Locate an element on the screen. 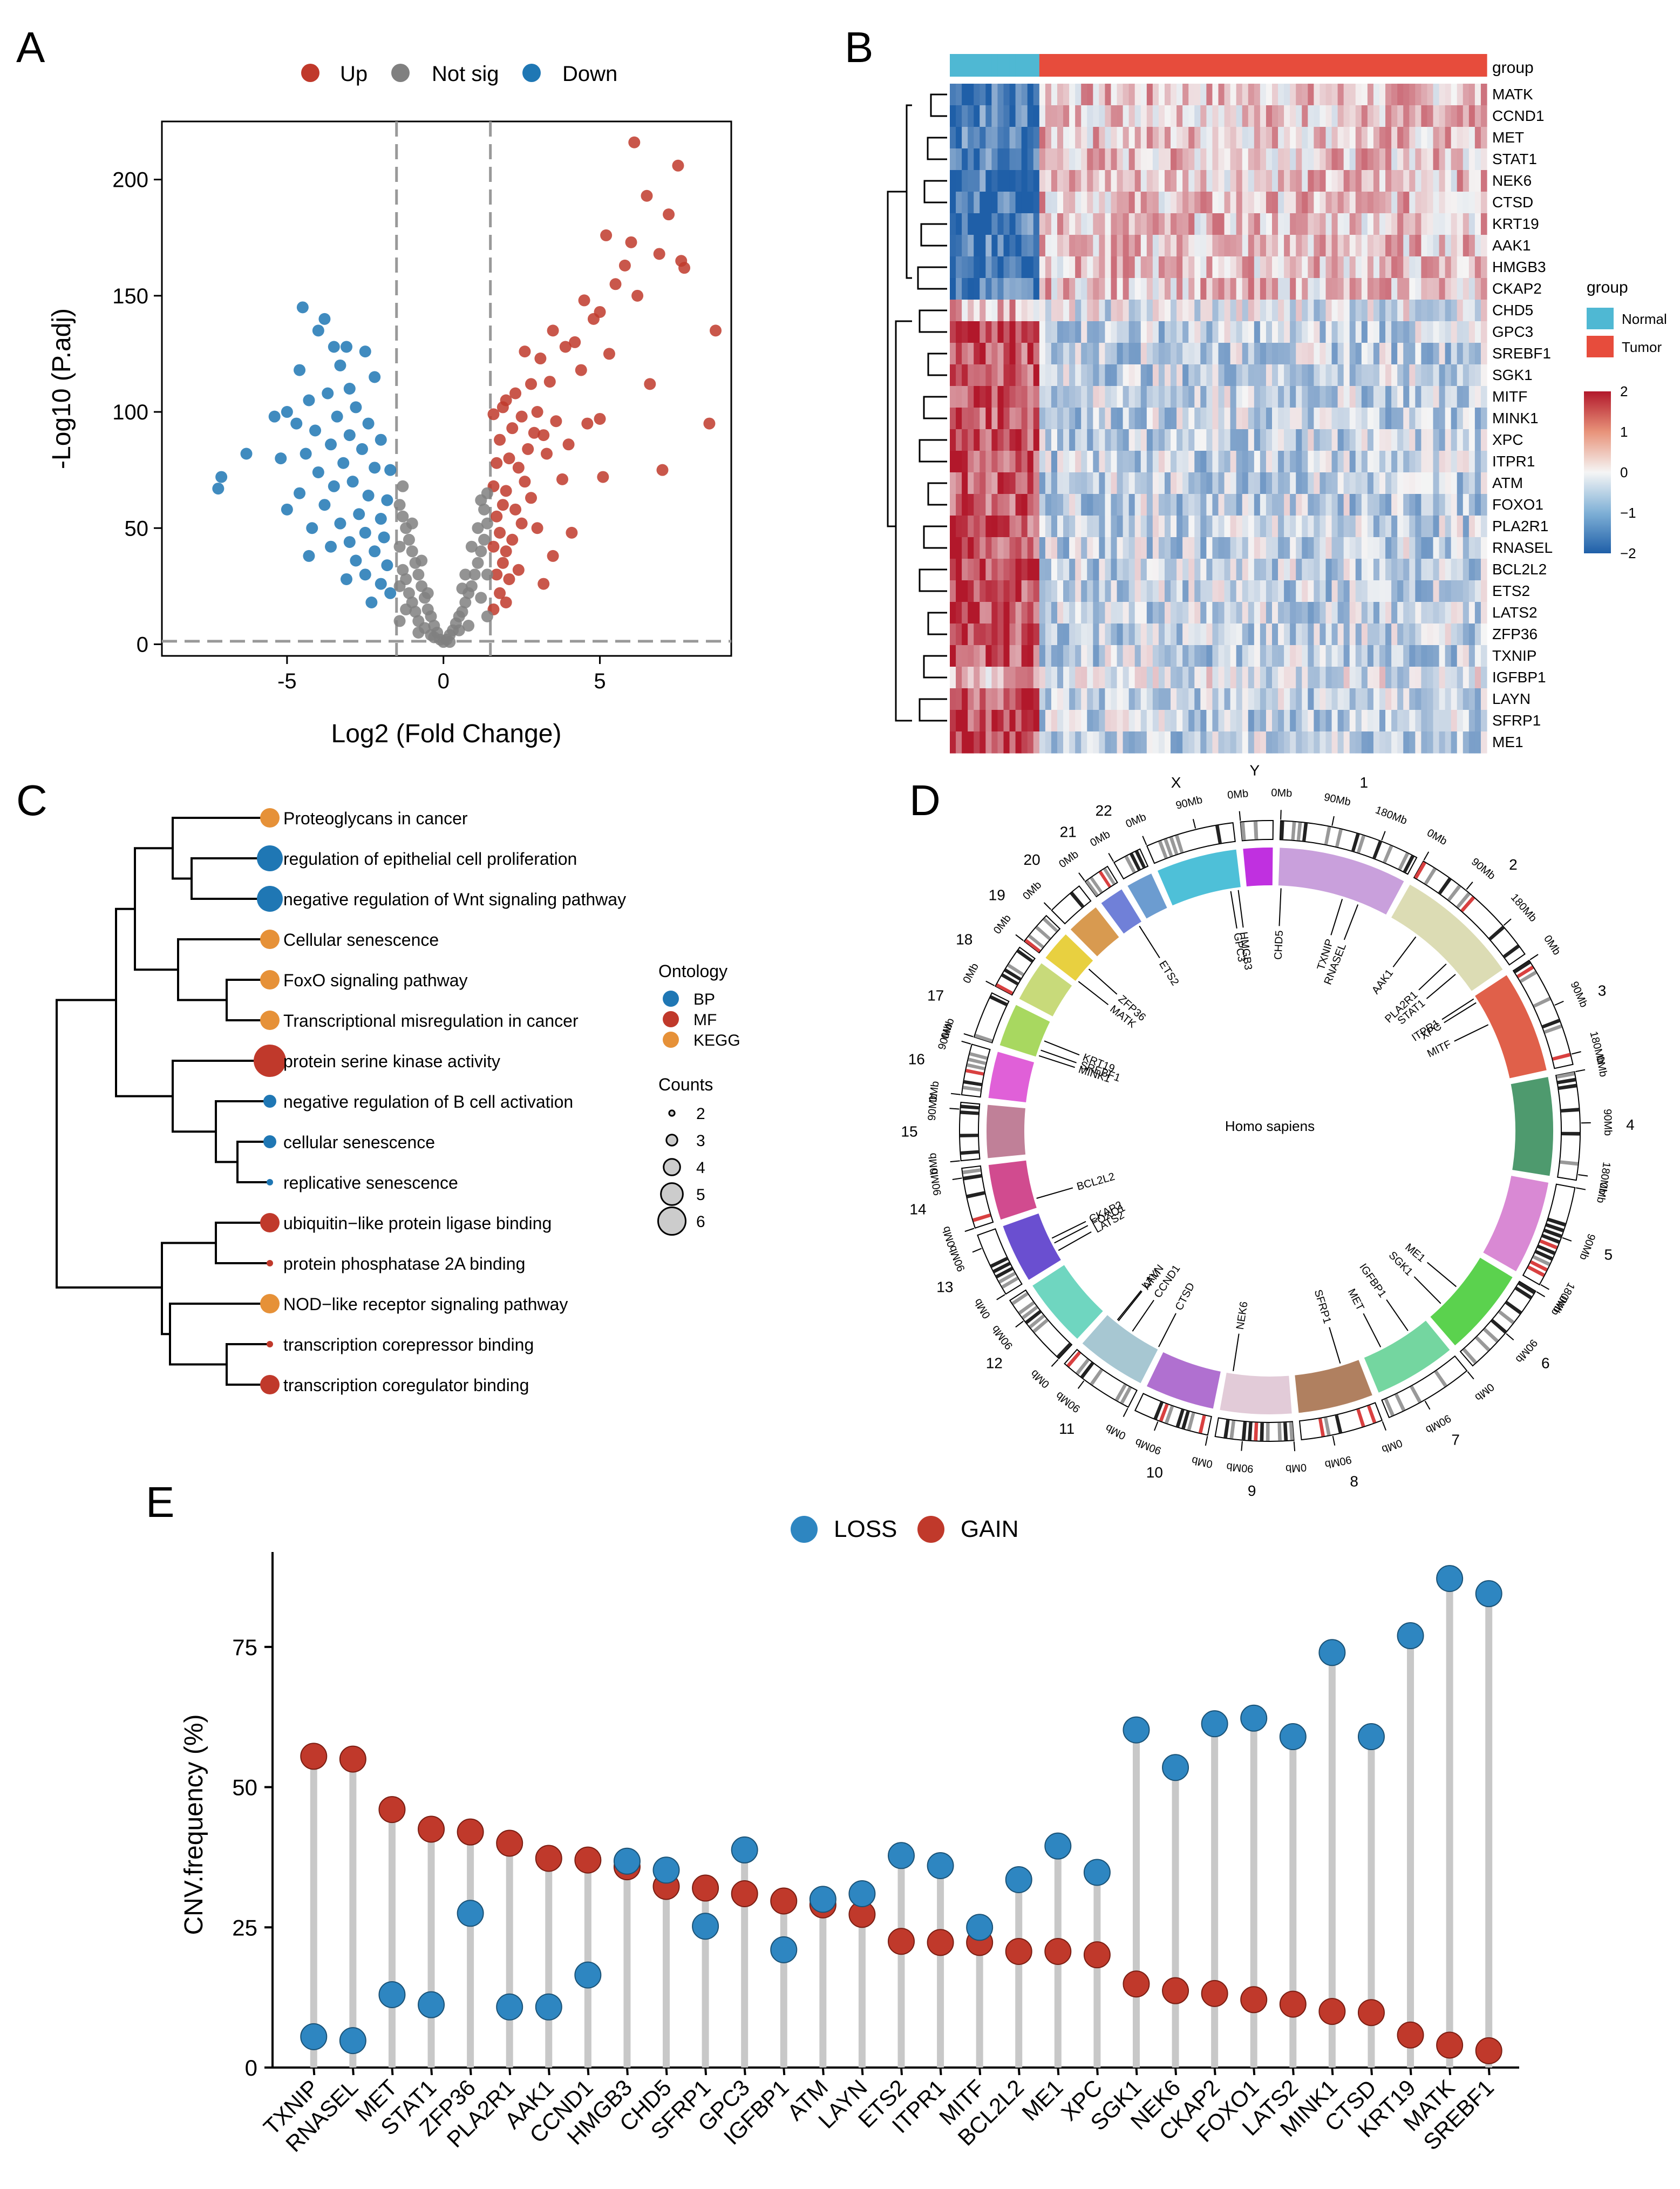  gene-link-line is located at coordinates (1397, 1315).